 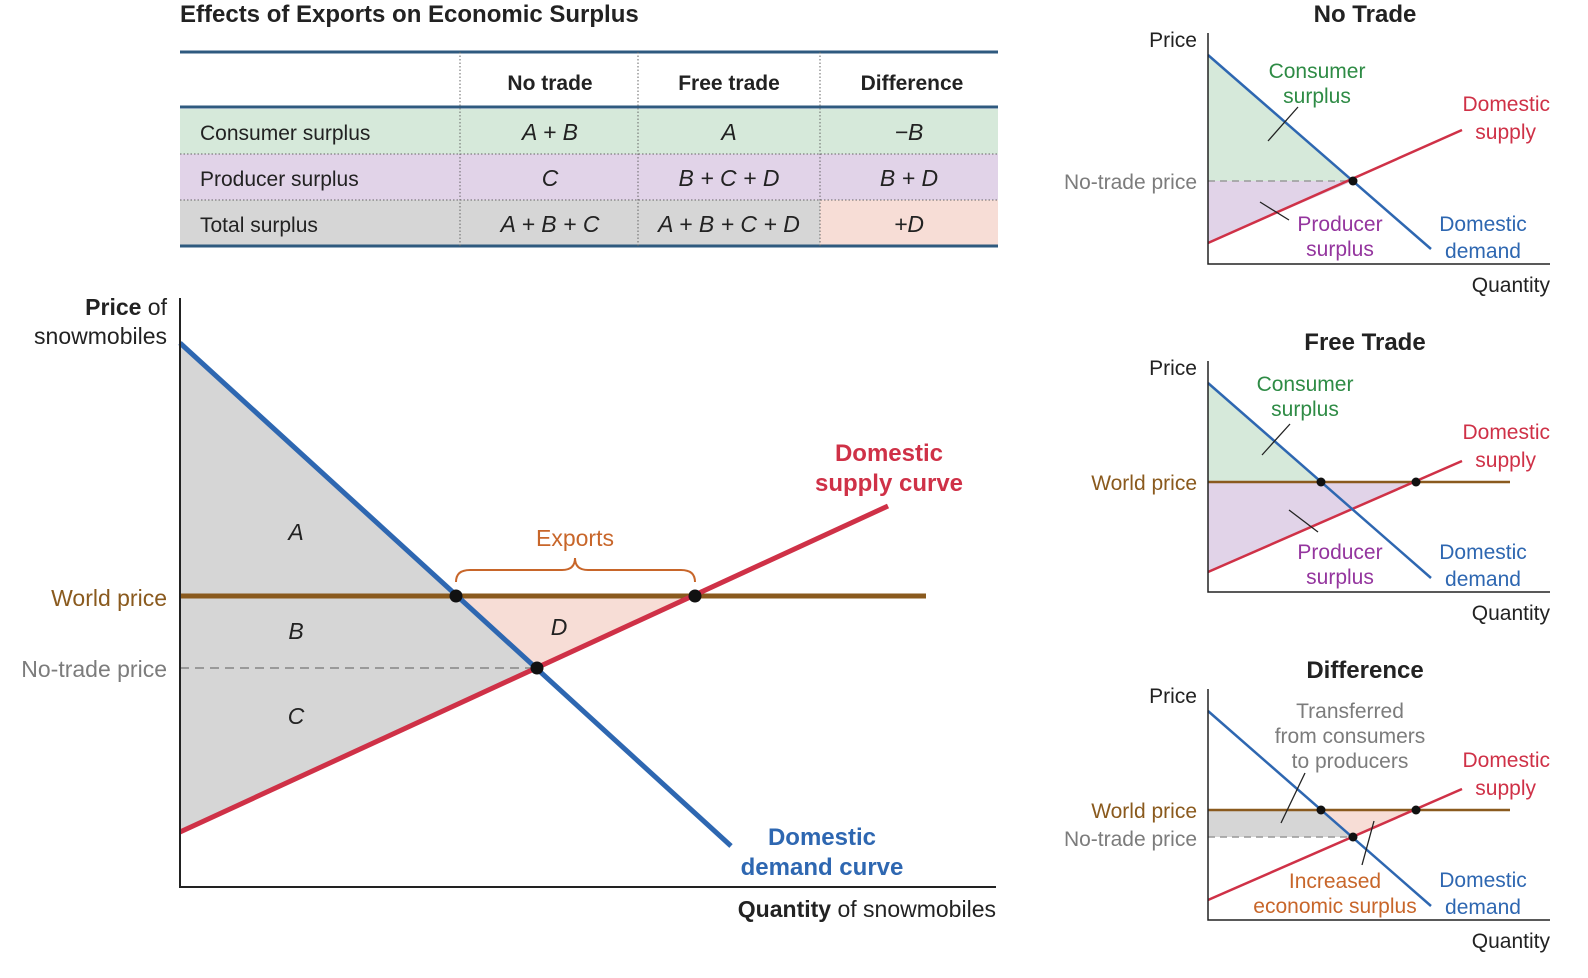 I want to click on demand-line, so click(x=1319, y=152).